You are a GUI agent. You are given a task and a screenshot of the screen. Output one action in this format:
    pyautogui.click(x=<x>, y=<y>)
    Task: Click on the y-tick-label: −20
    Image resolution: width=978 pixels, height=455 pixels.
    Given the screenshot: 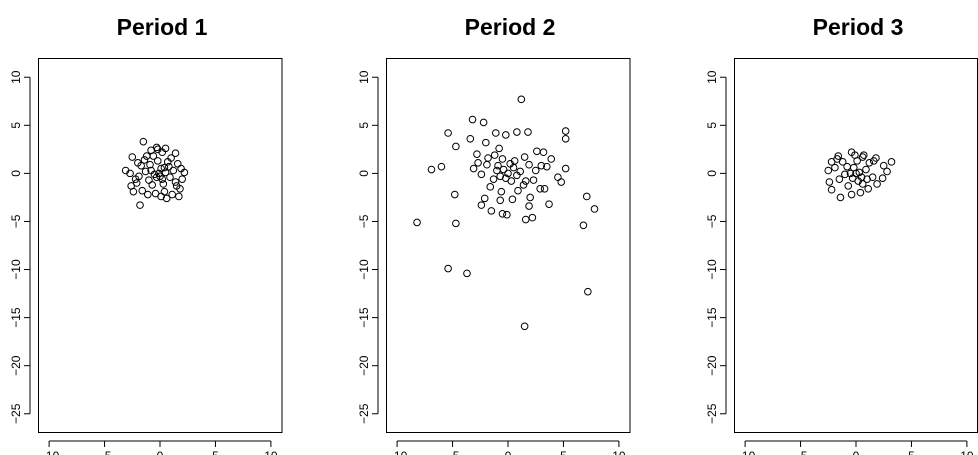 What is the action you would take?
    pyautogui.click(x=364, y=365)
    